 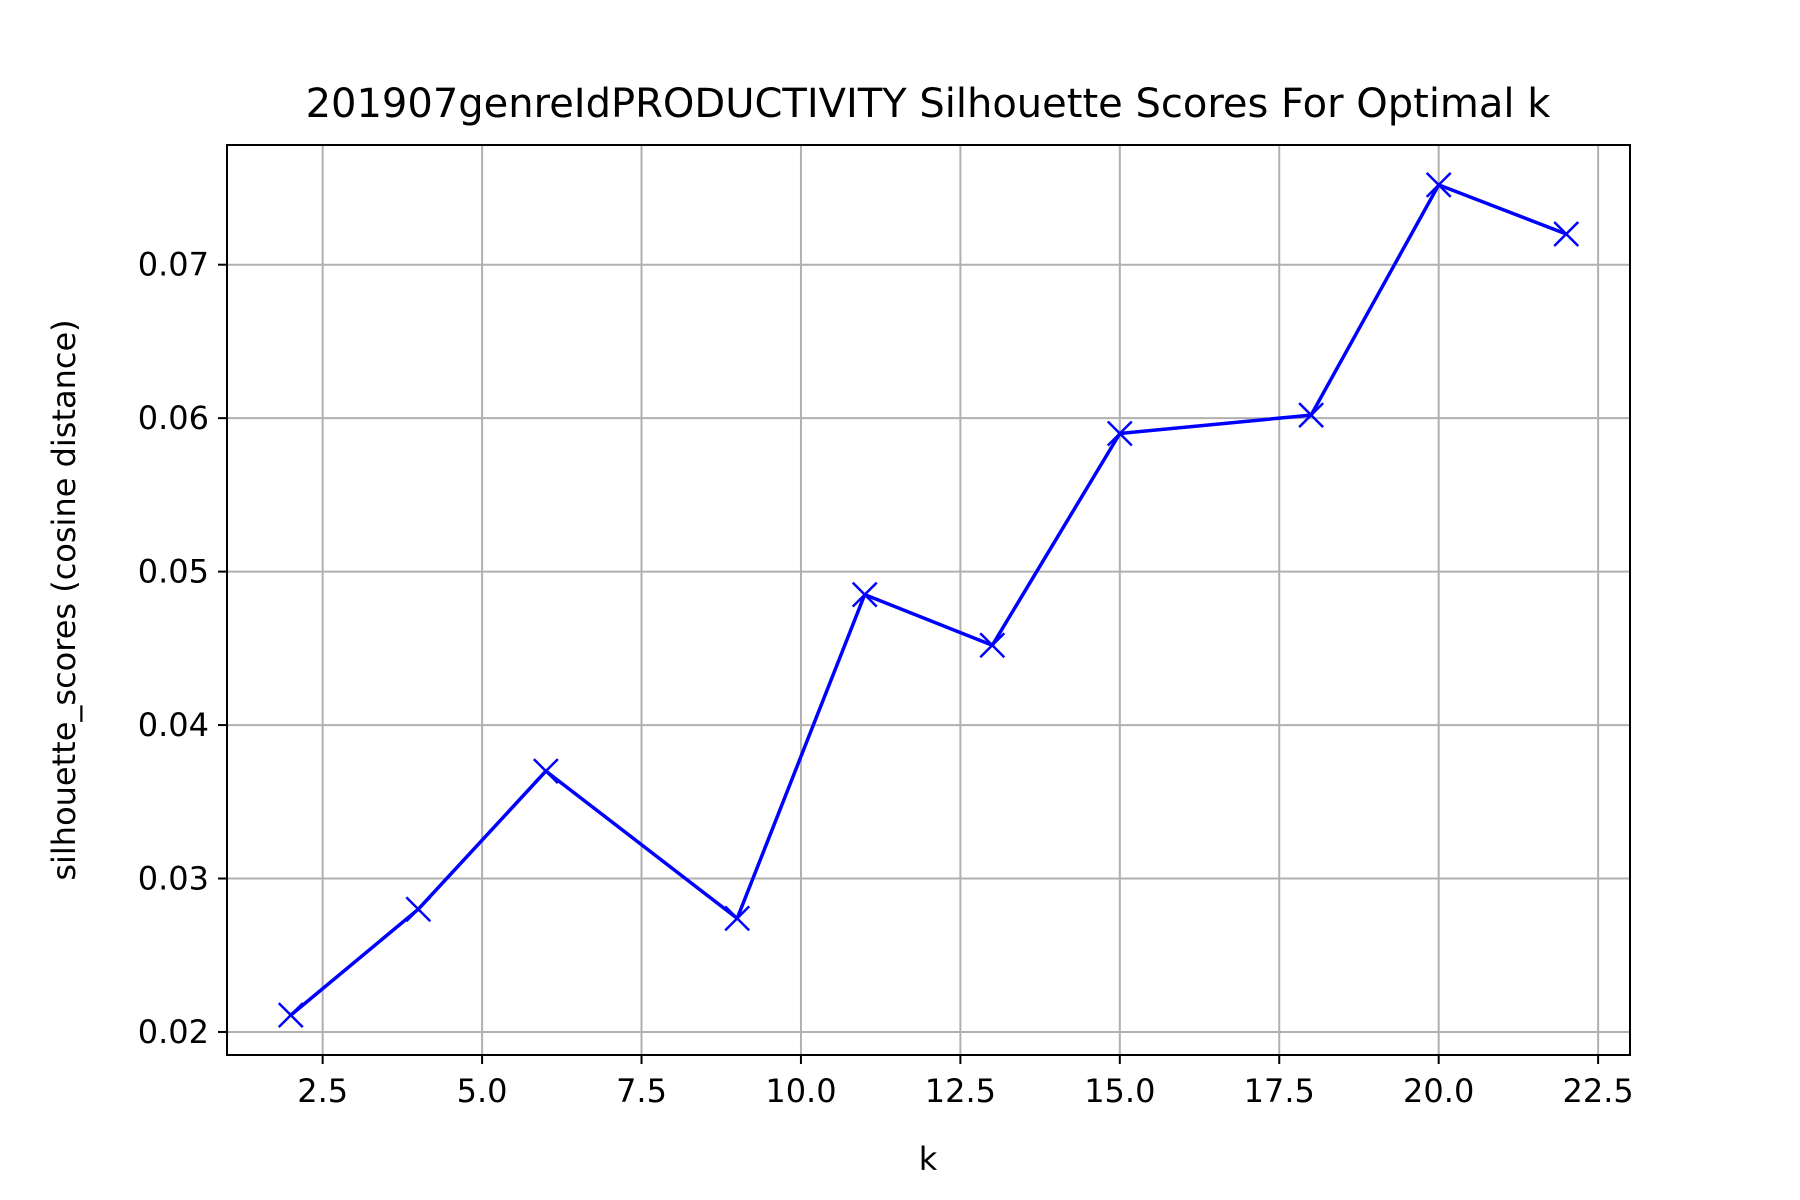 I want to click on x-tick-label: 2.5, so click(x=322, y=1091).